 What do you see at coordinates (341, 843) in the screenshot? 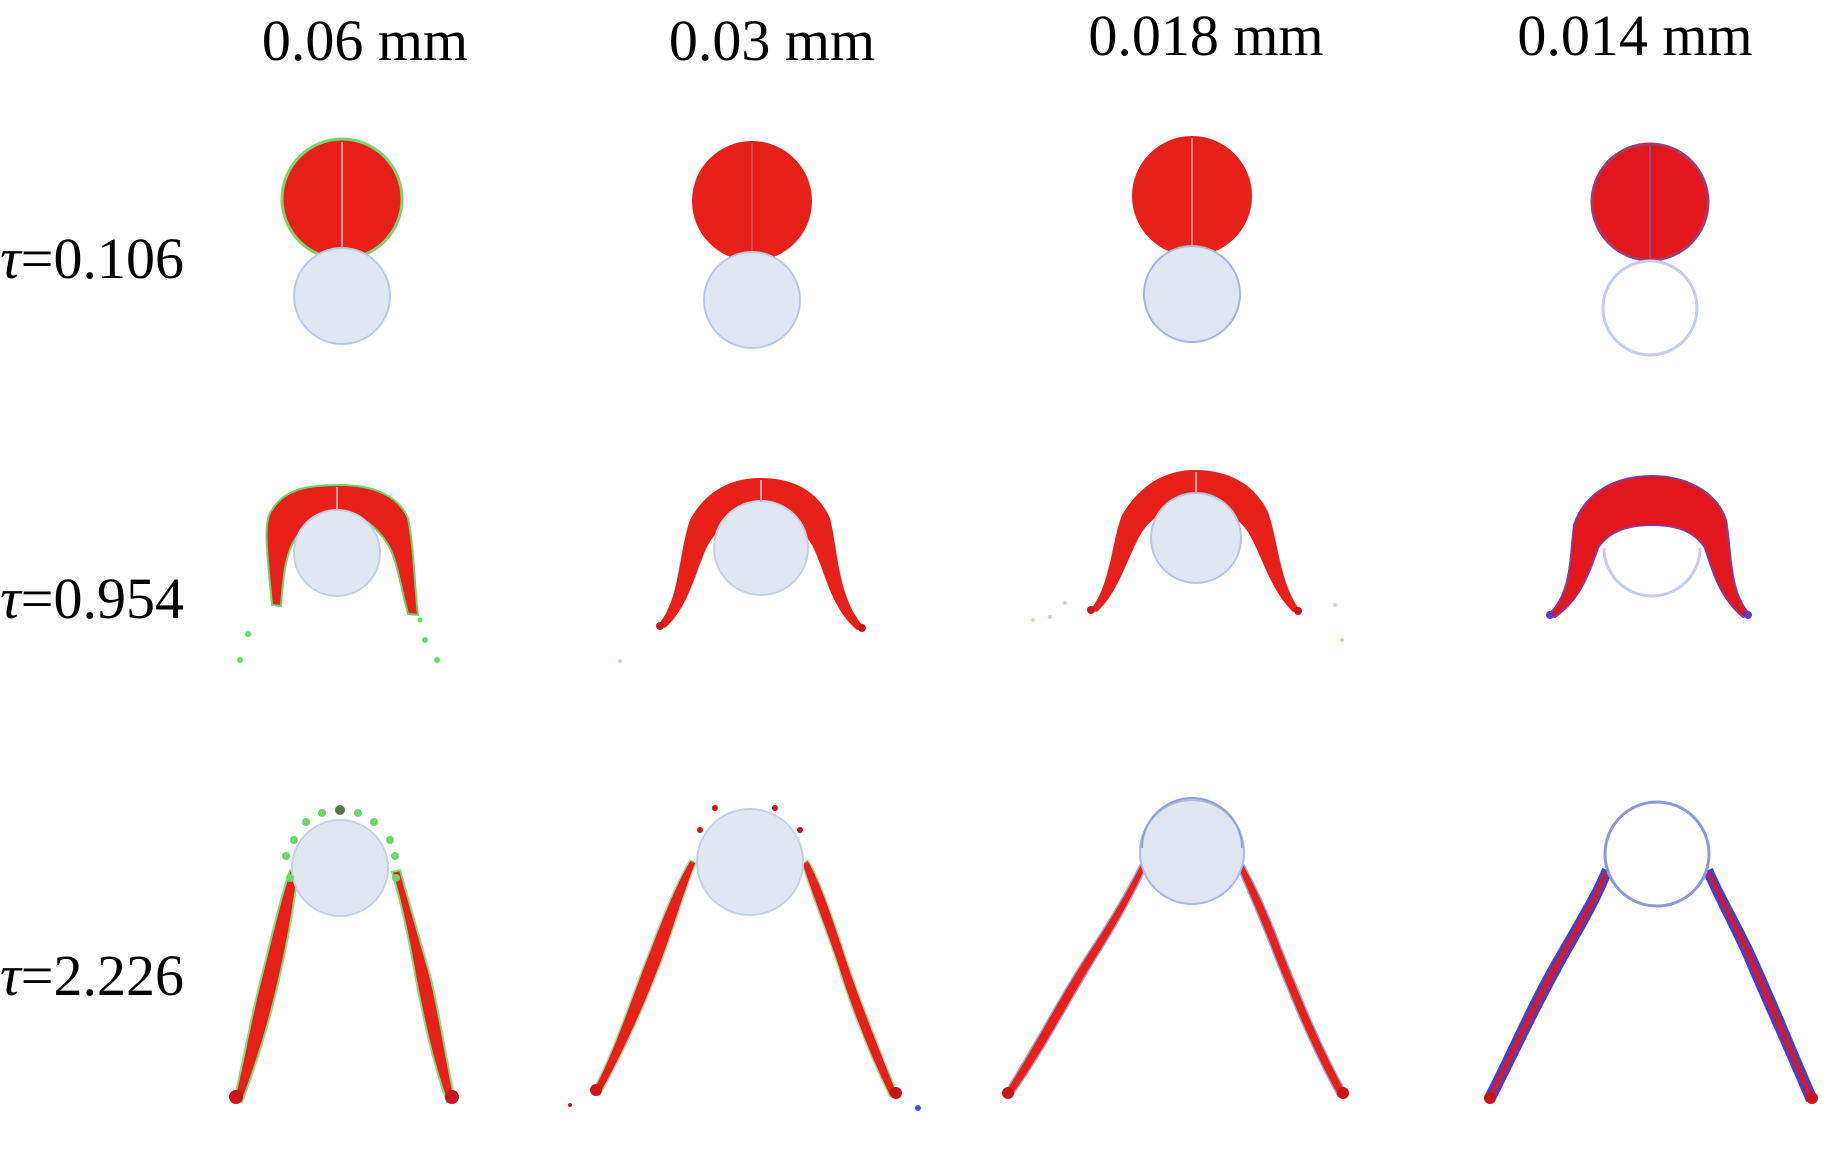
I see `green-fragment-crown` at bounding box center [341, 843].